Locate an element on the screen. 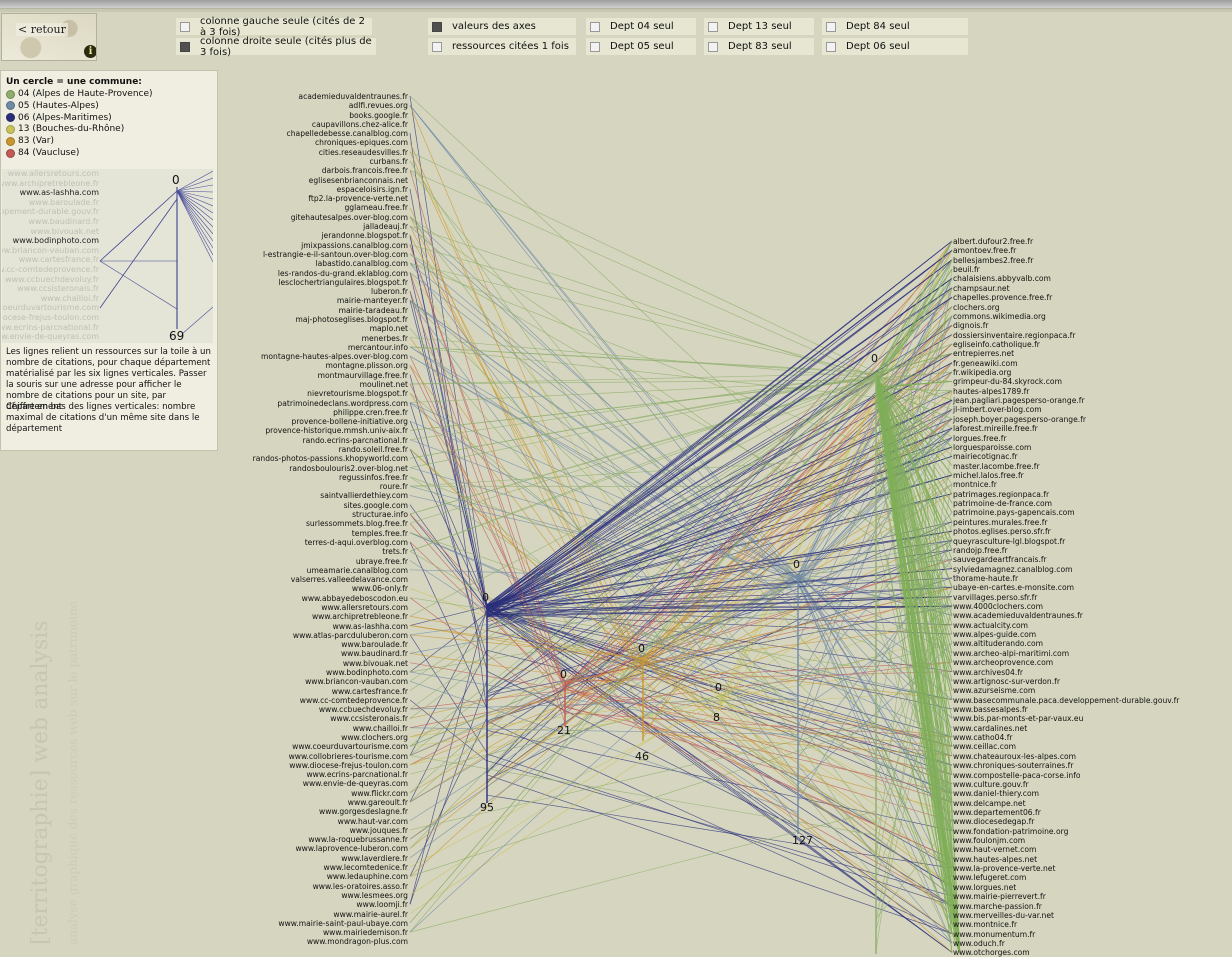 The image size is (1232, 957). site-label: labastido.canalblog.com is located at coordinates (362, 263).